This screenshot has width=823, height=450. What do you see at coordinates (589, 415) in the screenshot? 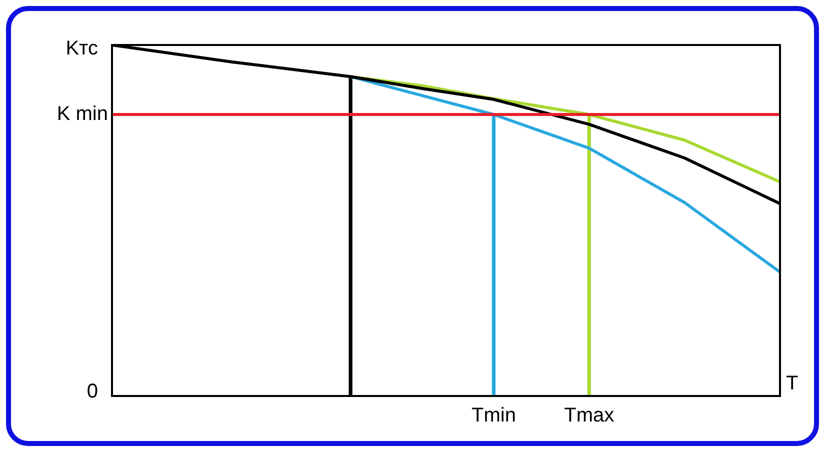
I see `x-tick-label: Tmax` at bounding box center [589, 415].